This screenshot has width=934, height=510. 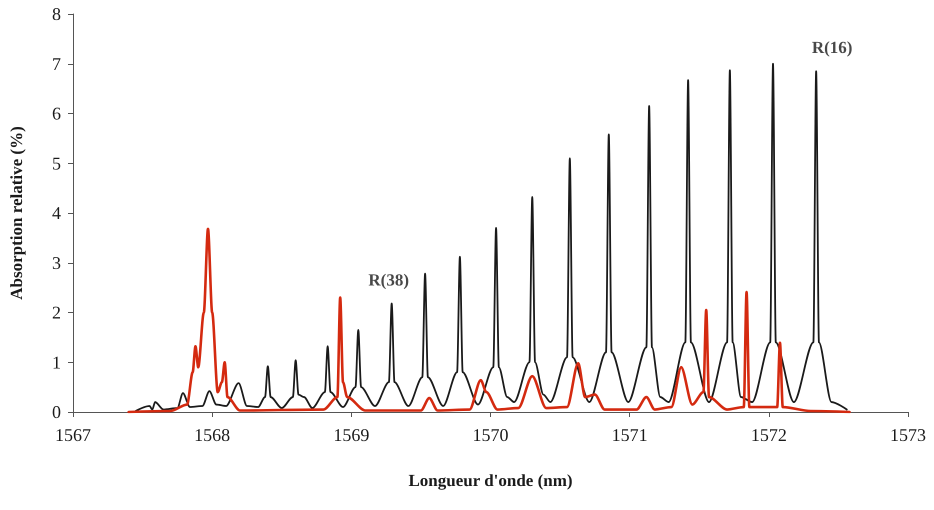 I want to click on x-tick-label: 1569, so click(x=351, y=435).